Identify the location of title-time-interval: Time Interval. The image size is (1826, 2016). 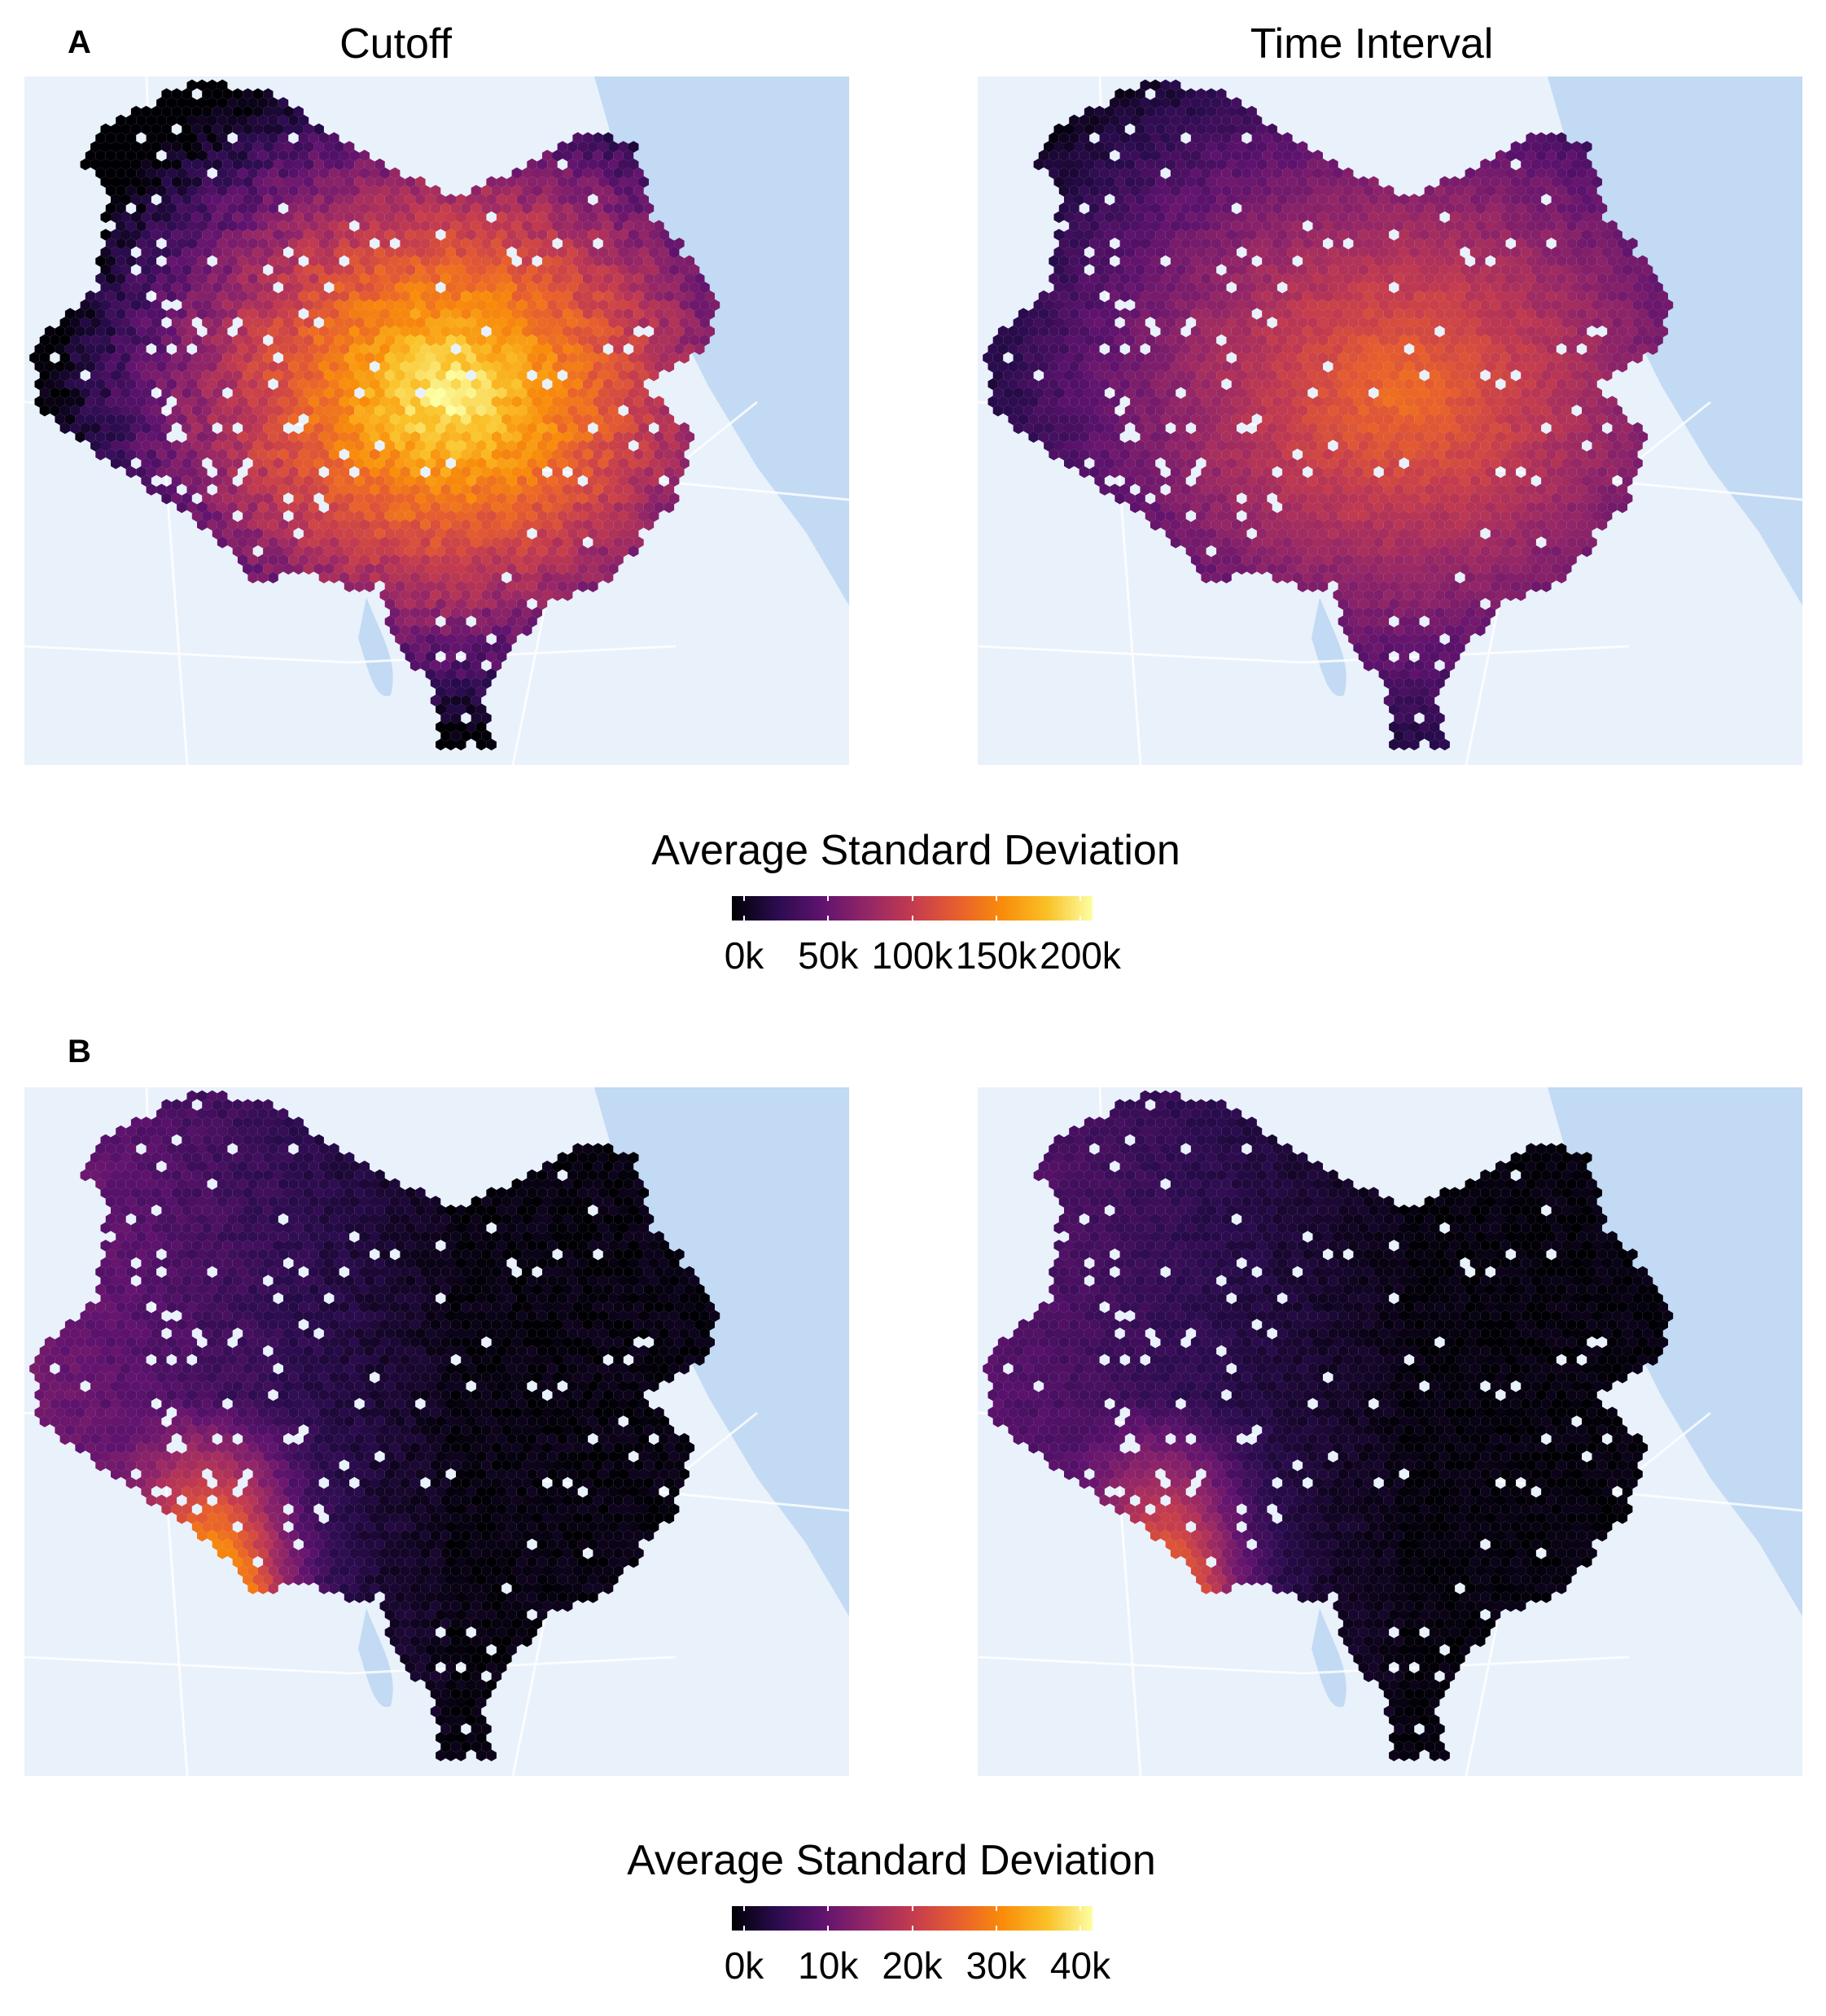
(1372, 44).